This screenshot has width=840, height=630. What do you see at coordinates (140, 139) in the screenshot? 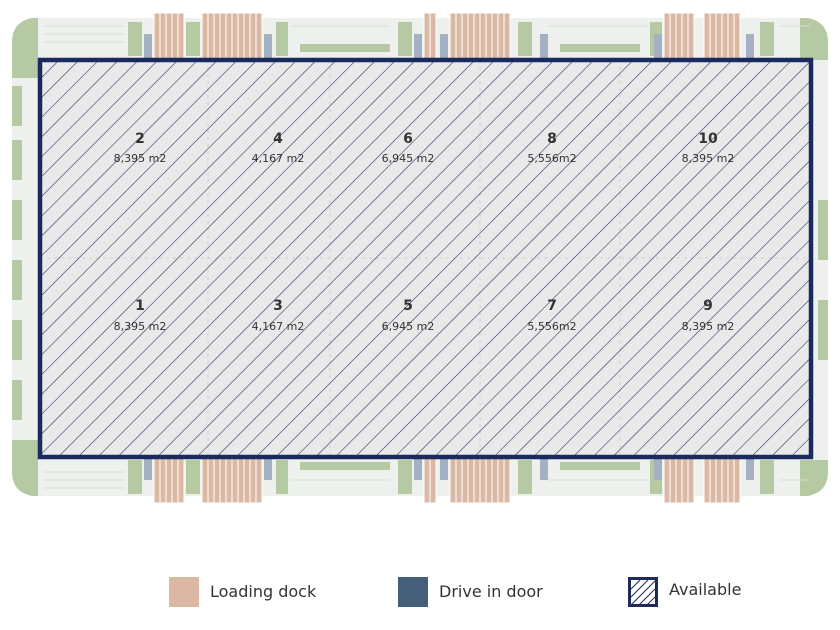
I see `unit-number: 2` at bounding box center [140, 139].